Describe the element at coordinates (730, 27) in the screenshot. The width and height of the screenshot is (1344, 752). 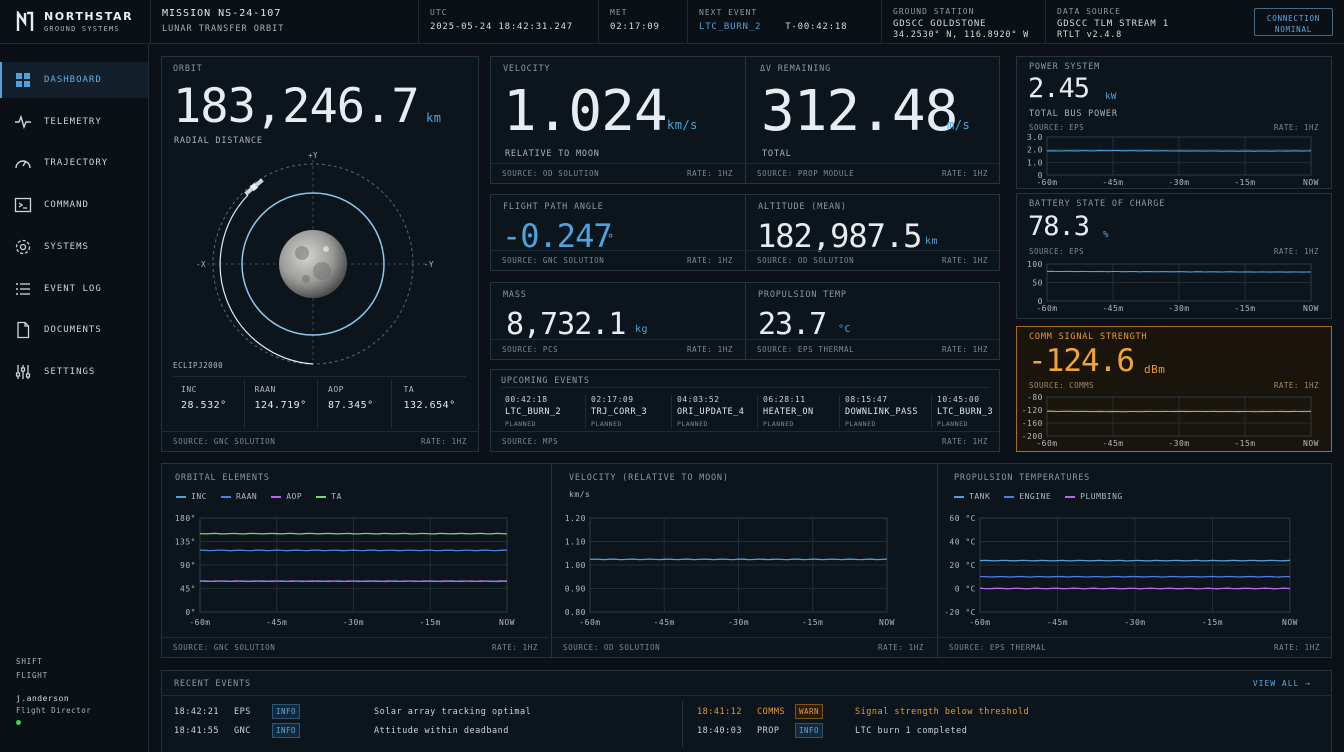
I see `next-event-name: LTC_BURN_2` at that location.